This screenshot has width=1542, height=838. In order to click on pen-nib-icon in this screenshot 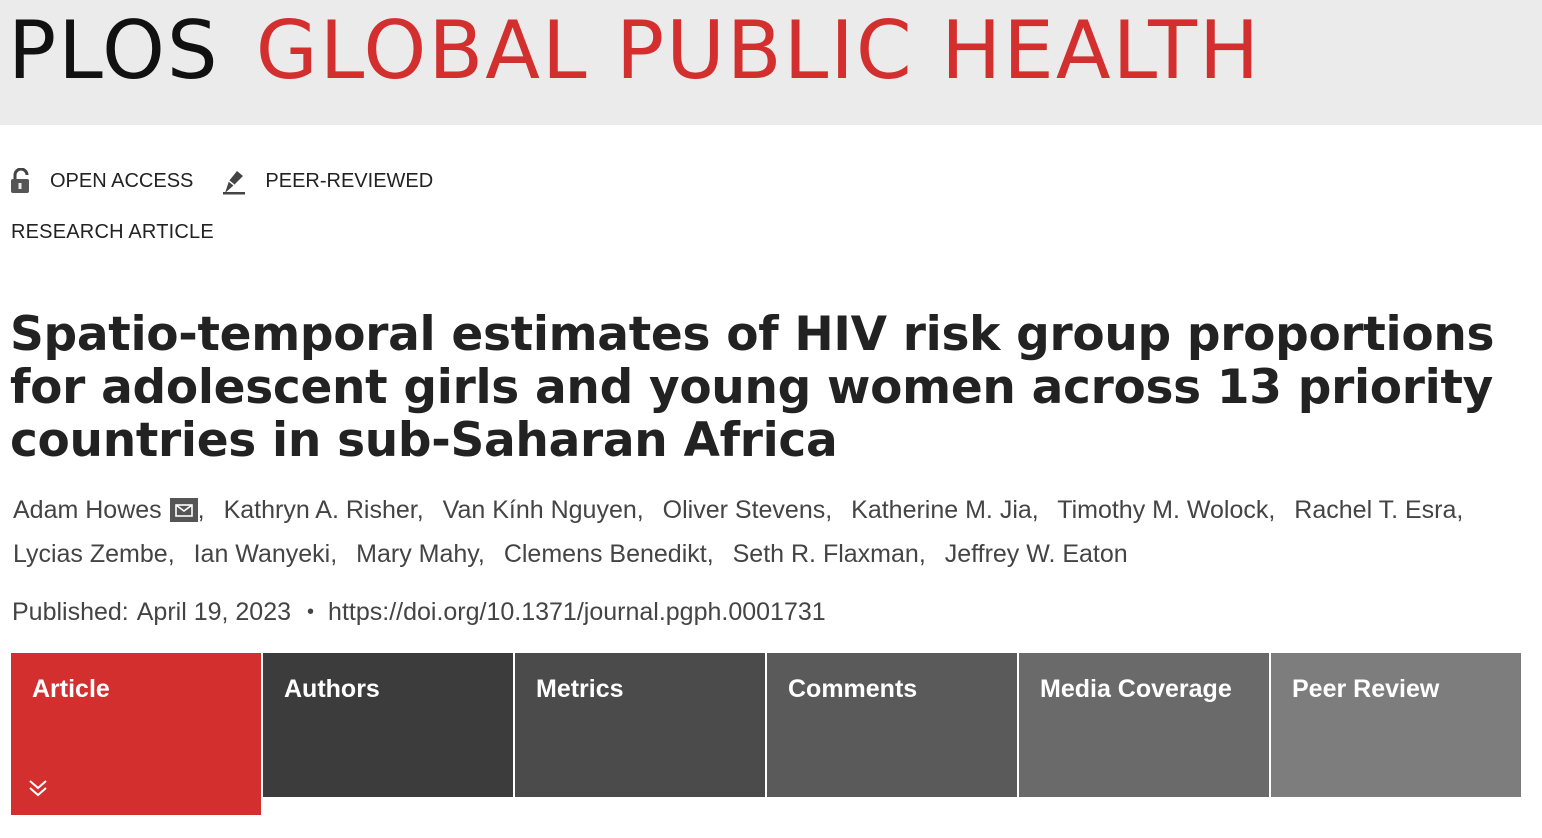, I will do `click(234, 183)`.